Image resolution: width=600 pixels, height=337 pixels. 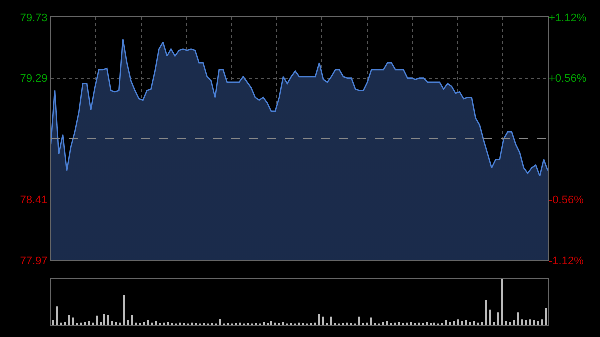 What do you see at coordinates (34, 200) in the screenshot?
I see `y-tick-label: 78.41` at bounding box center [34, 200].